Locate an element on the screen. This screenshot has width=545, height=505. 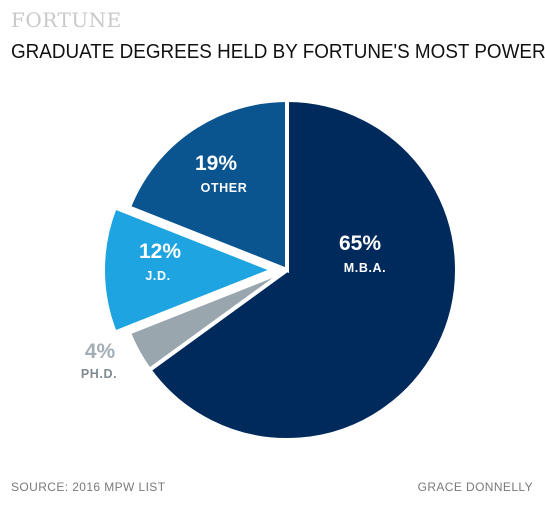
pie-slice-j-d is located at coordinates (190, 270).